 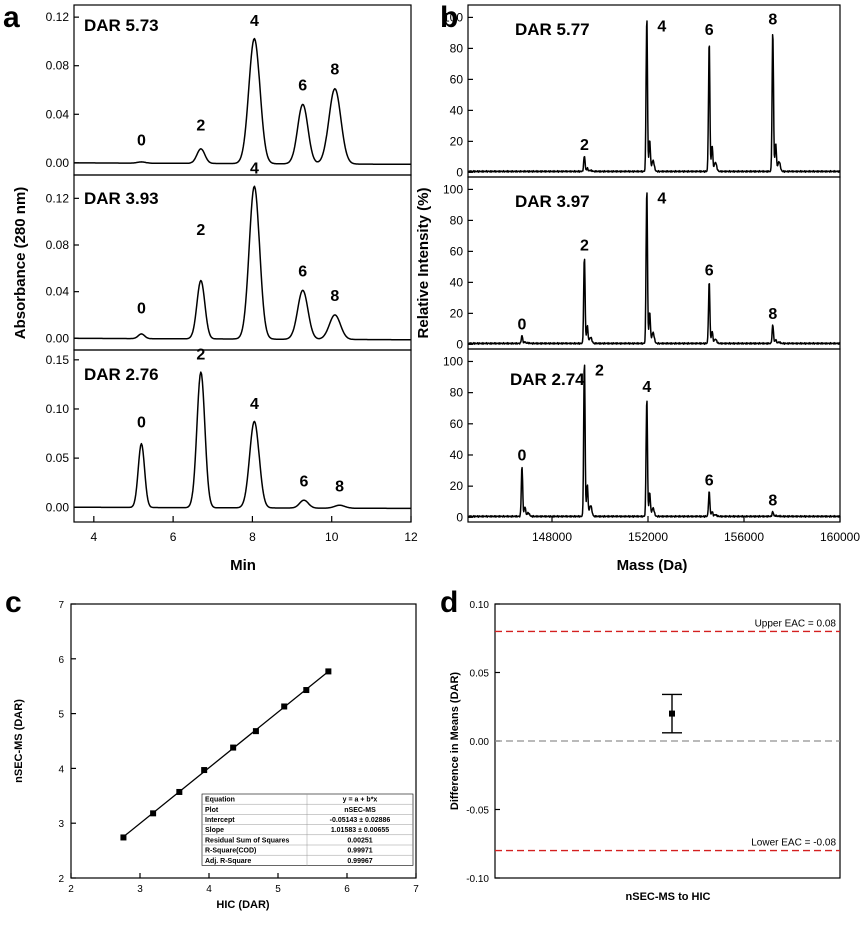 What do you see at coordinates (480, 742) in the screenshot?
I see `panel-d-ytick-label: 0.00` at bounding box center [480, 742].